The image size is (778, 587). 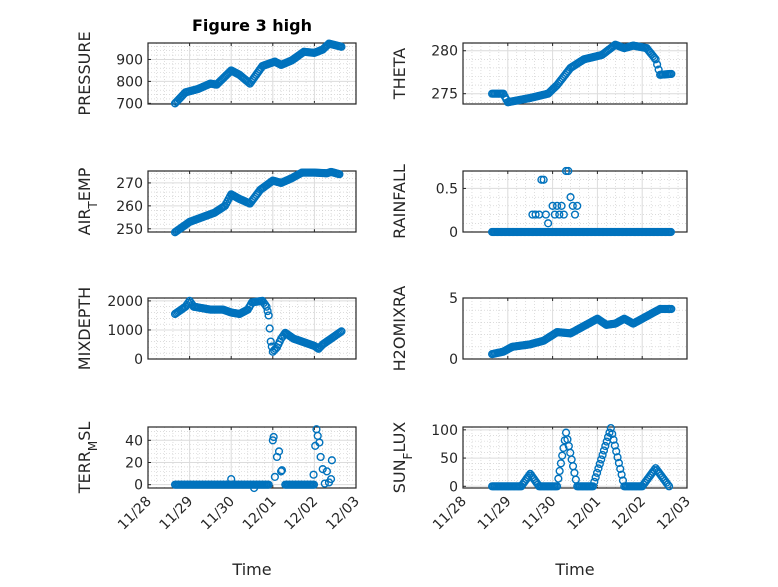 What do you see at coordinates (447, 189) in the screenshot?
I see `y-tick-label: 0.5` at bounding box center [447, 189].